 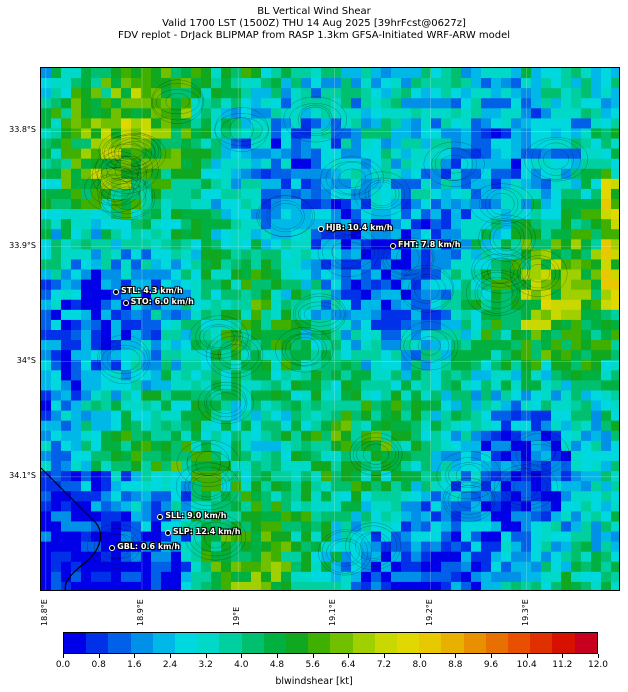 What do you see at coordinates (162, 302) in the screenshot?
I see `station-label: STO: 6.0 km/h` at bounding box center [162, 302].